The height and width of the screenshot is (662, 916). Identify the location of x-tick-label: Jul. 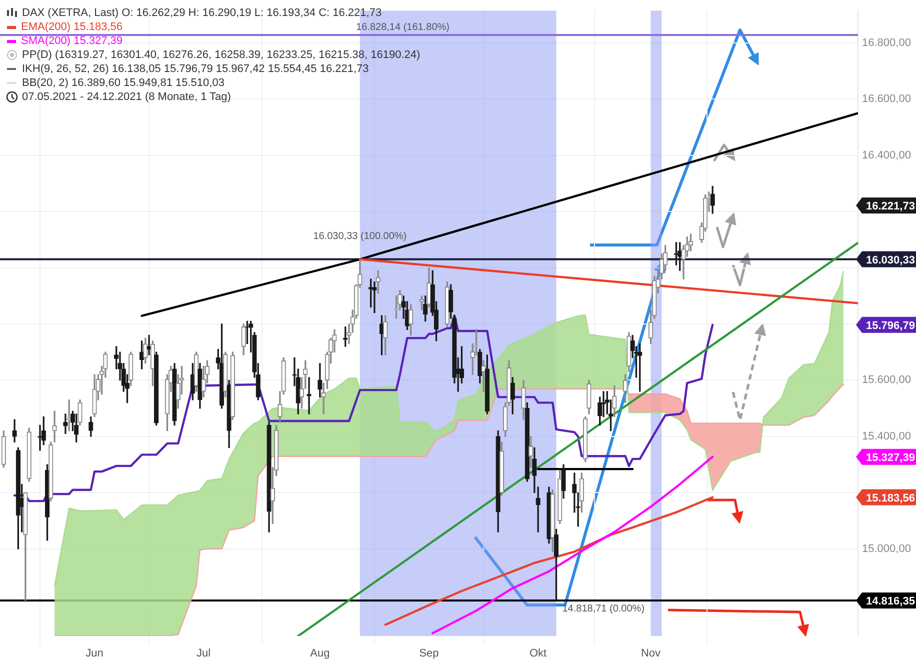
(203, 654).